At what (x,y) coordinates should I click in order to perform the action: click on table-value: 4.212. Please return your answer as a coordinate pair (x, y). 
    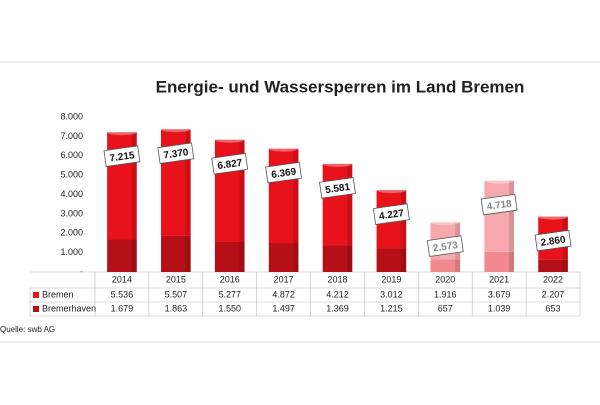
    Looking at the image, I should click on (337, 294).